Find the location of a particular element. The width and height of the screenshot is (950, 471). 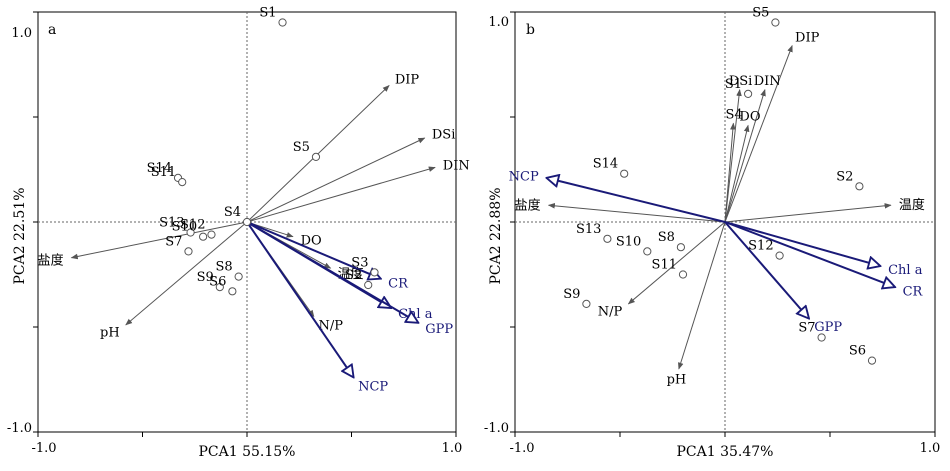

env-vector-label: N/P is located at coordinates (331, 326).